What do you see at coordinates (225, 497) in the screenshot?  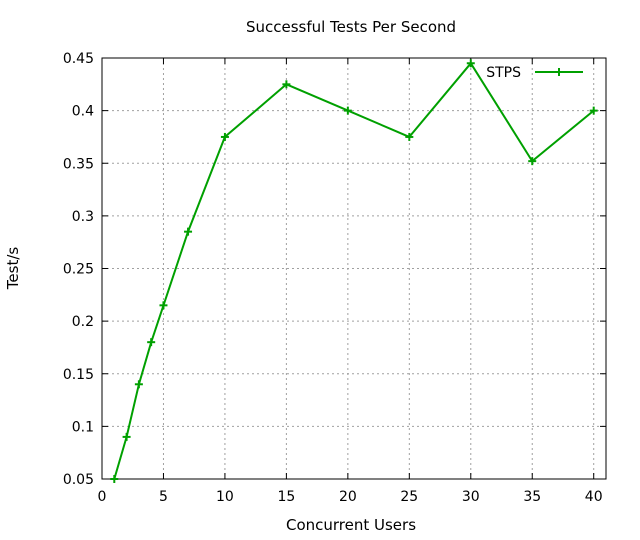 I see `x-tick-label: 10` at bounding box center [225, 497].